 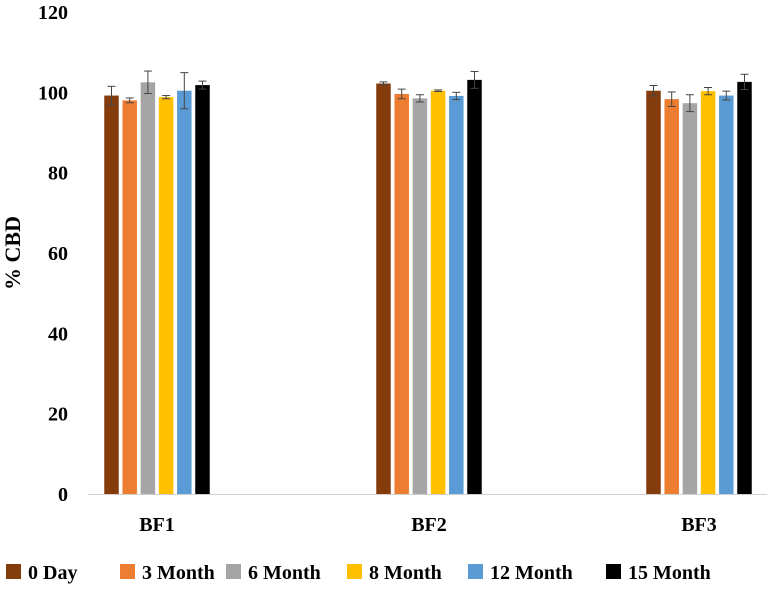 I want to click on y-tick-label: 0, so click(x=63, y=495).